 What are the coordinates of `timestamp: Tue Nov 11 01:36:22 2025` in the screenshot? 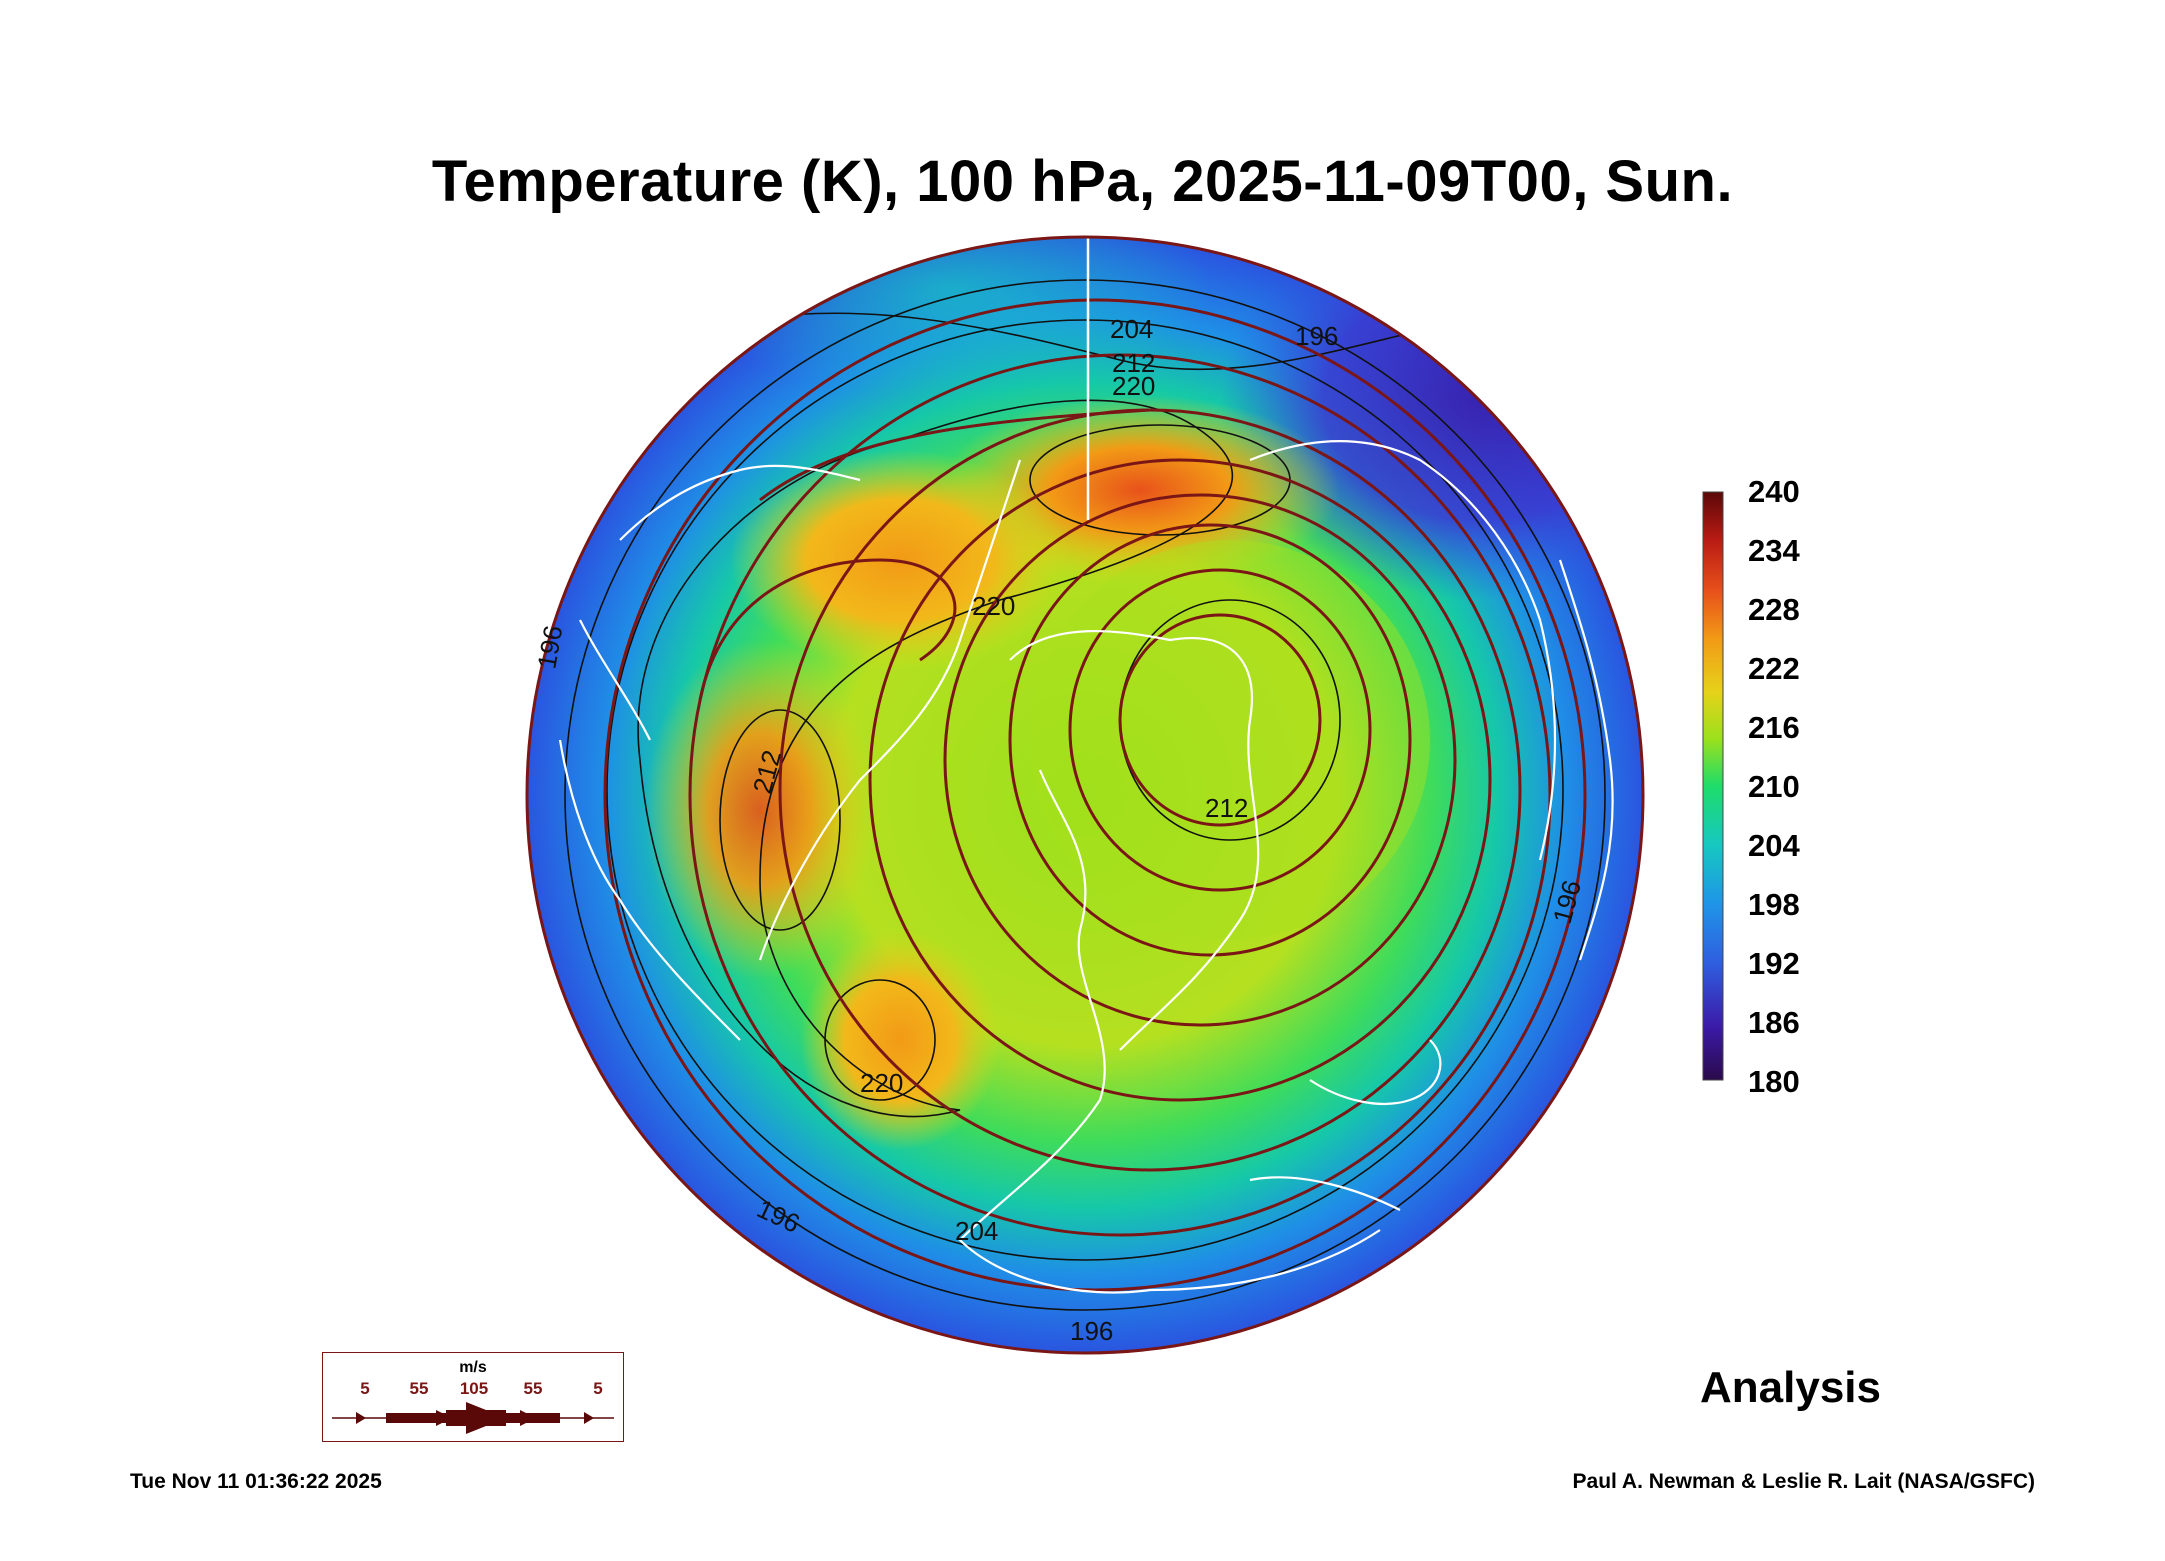 It's located at (256, 1481).